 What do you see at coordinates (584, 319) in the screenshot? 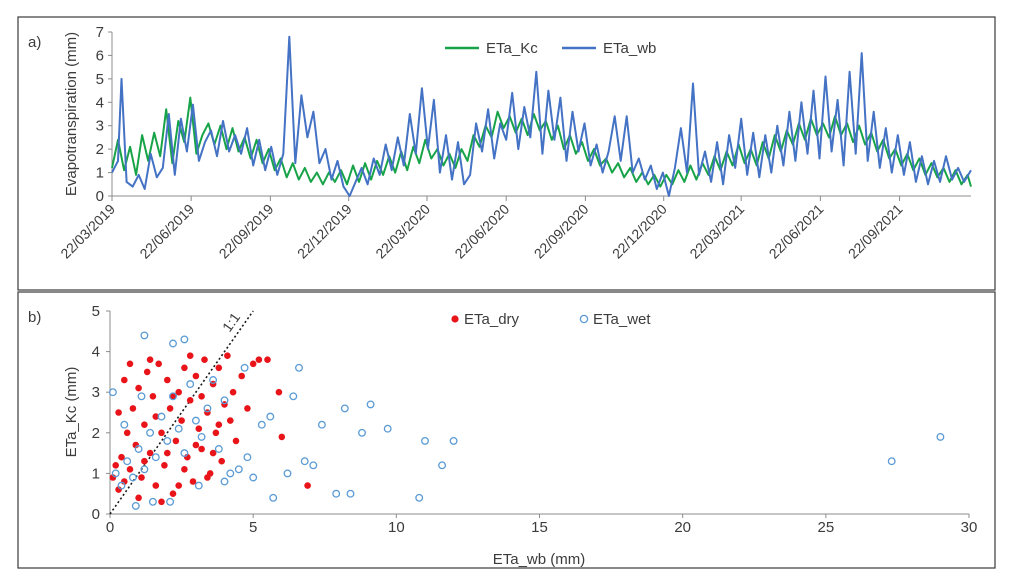
I see `legend-swatch-eta-wet` at bounding box center [584, 319].